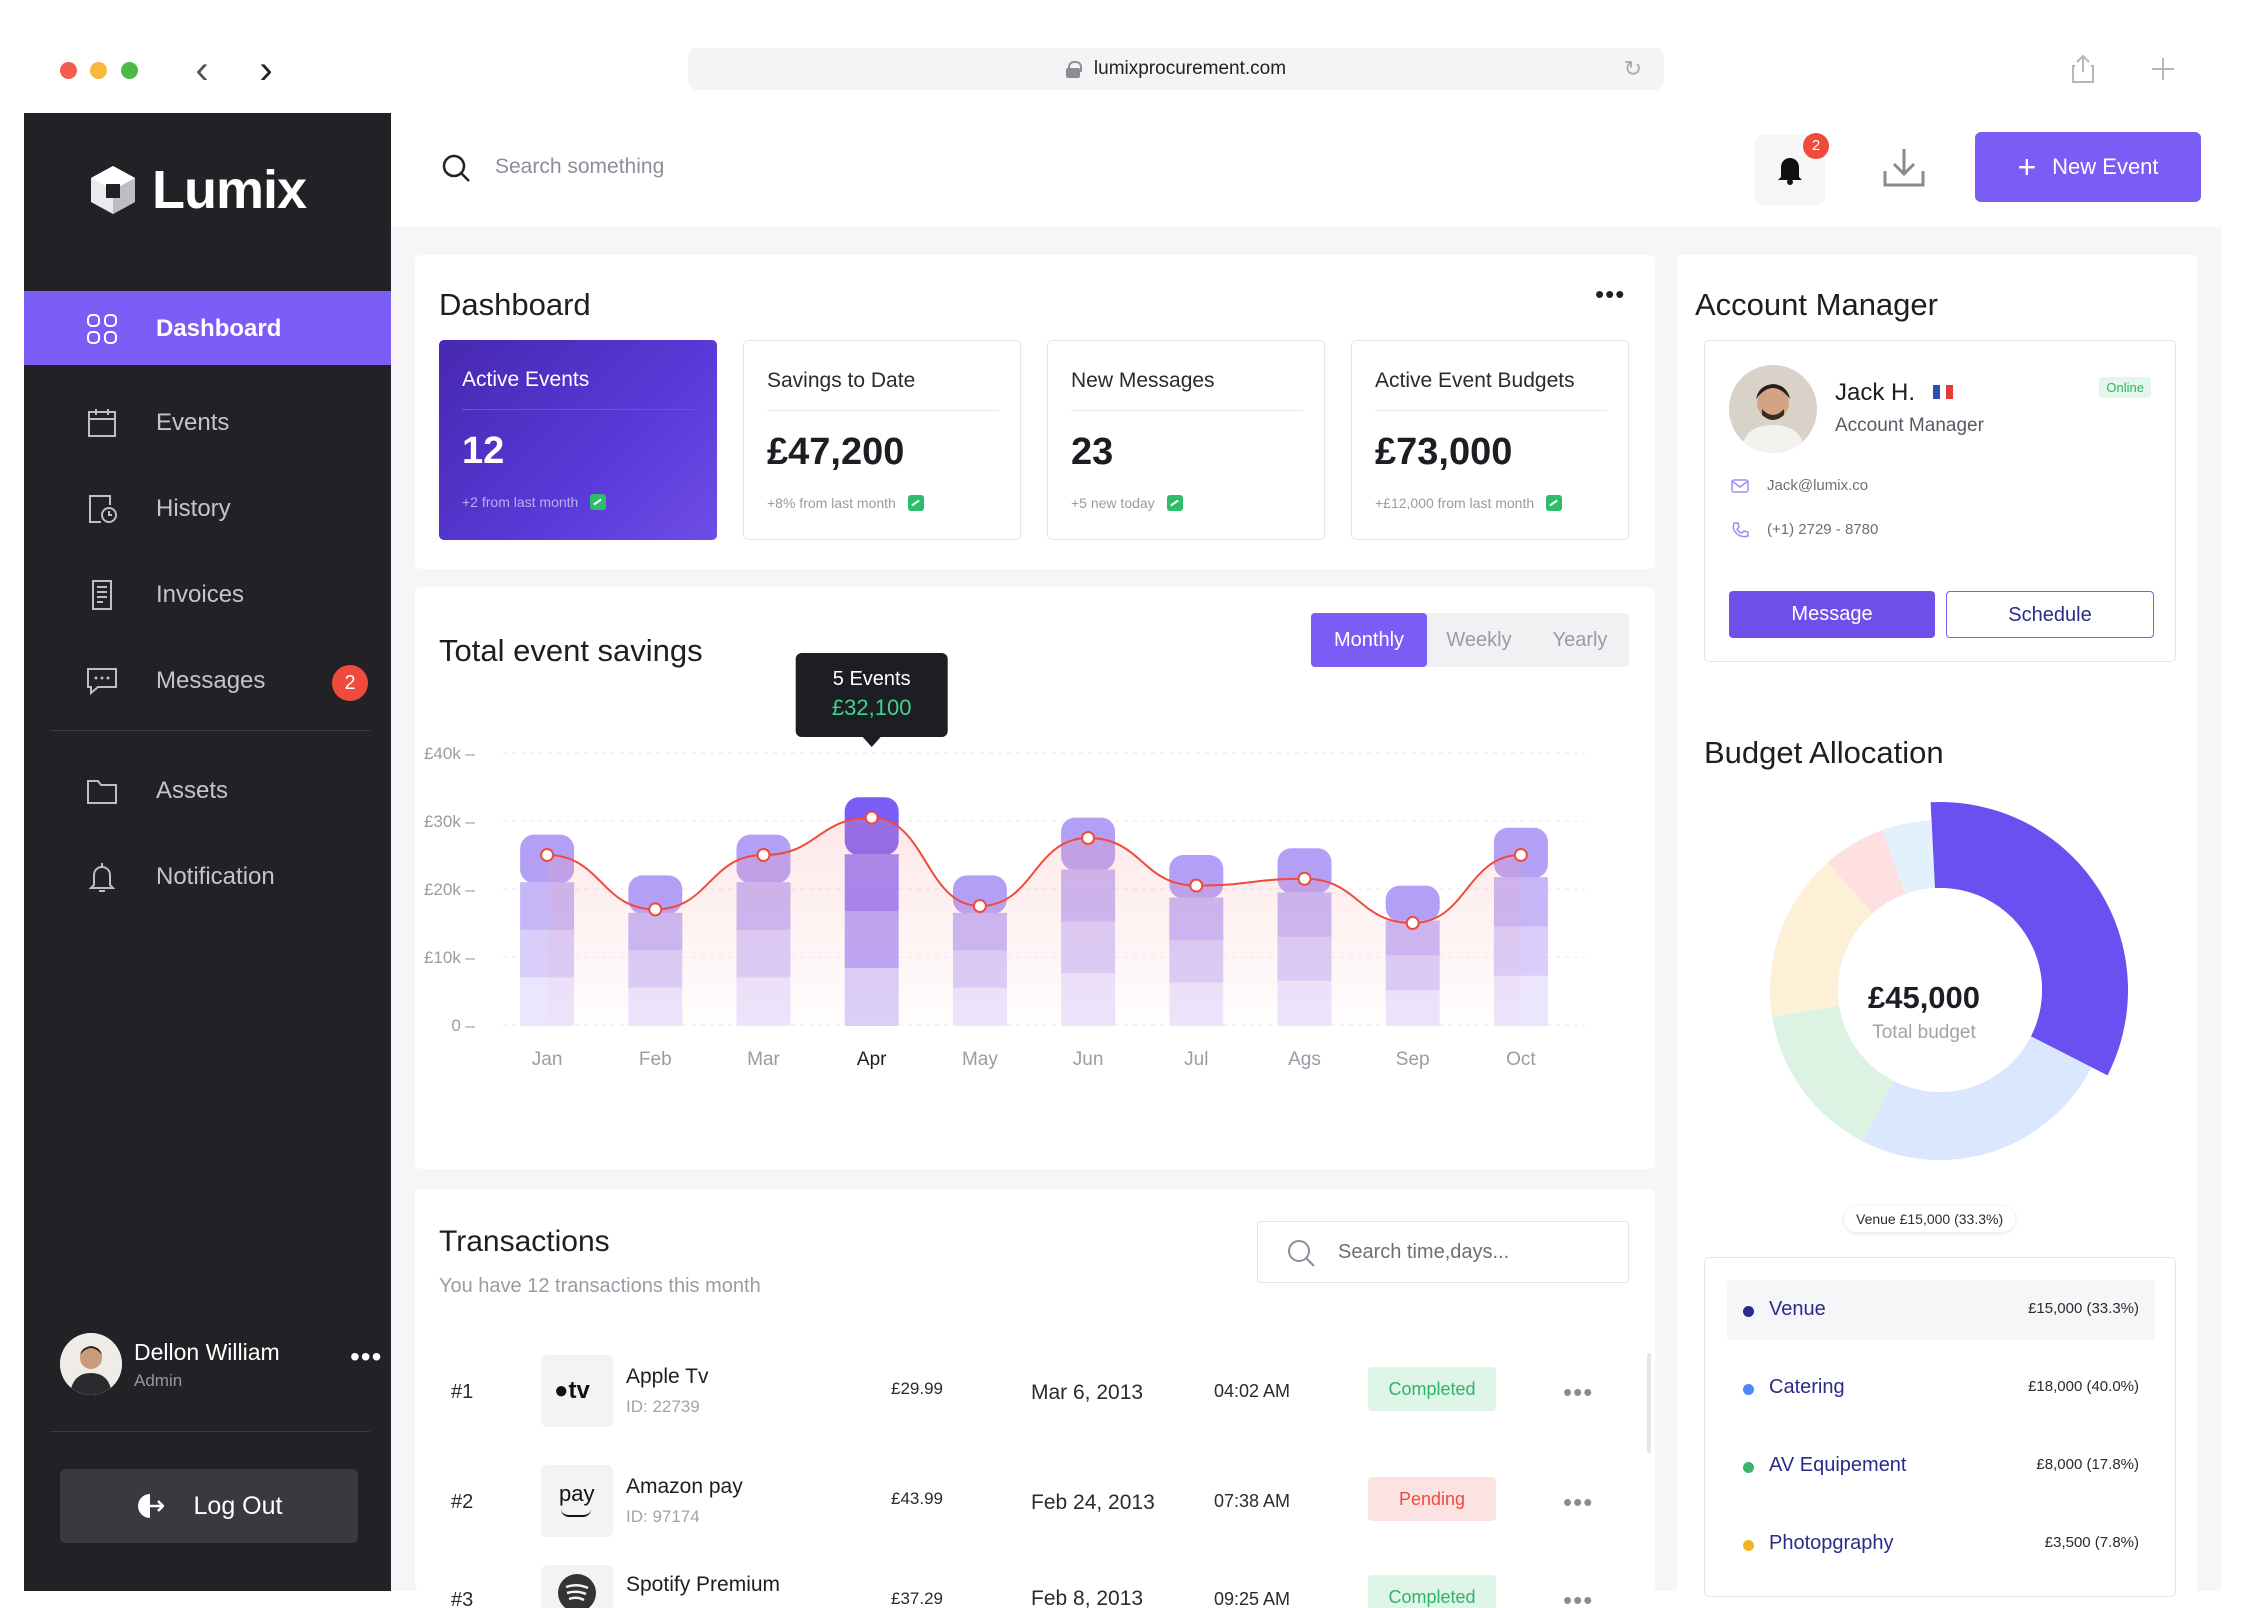 This screenshot has height=1608, width=2244. I want to click on slice-catering, so click(1977, 1098).